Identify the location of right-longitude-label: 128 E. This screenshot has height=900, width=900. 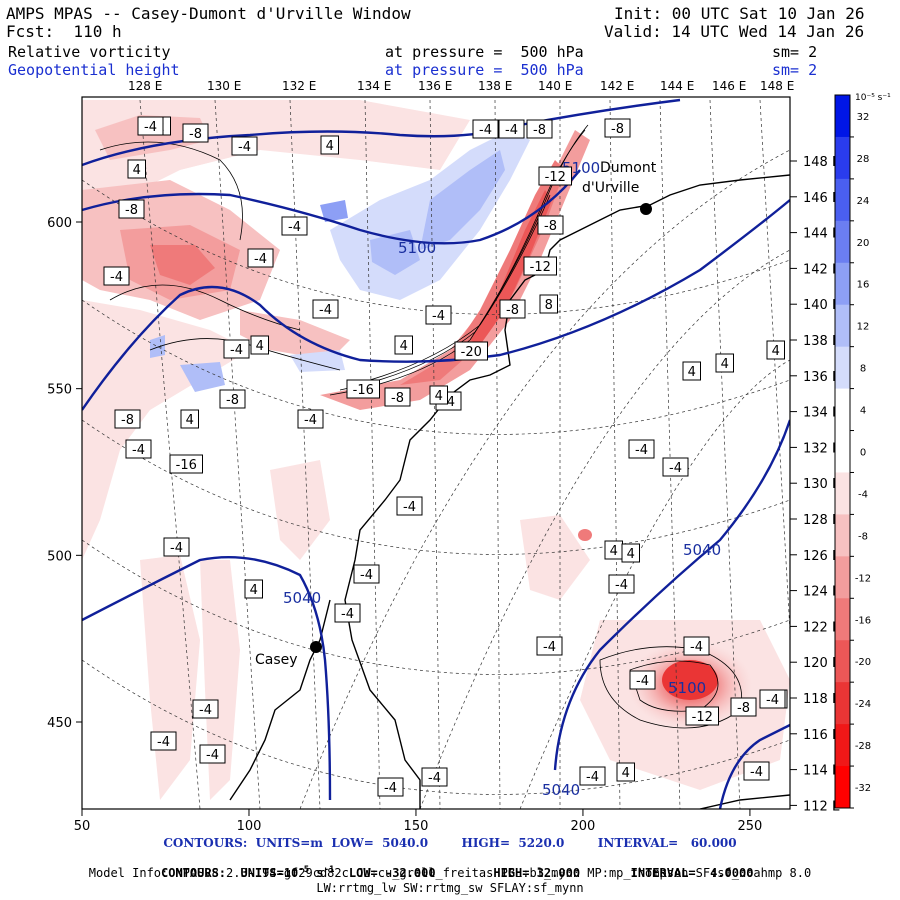
(821, 520).